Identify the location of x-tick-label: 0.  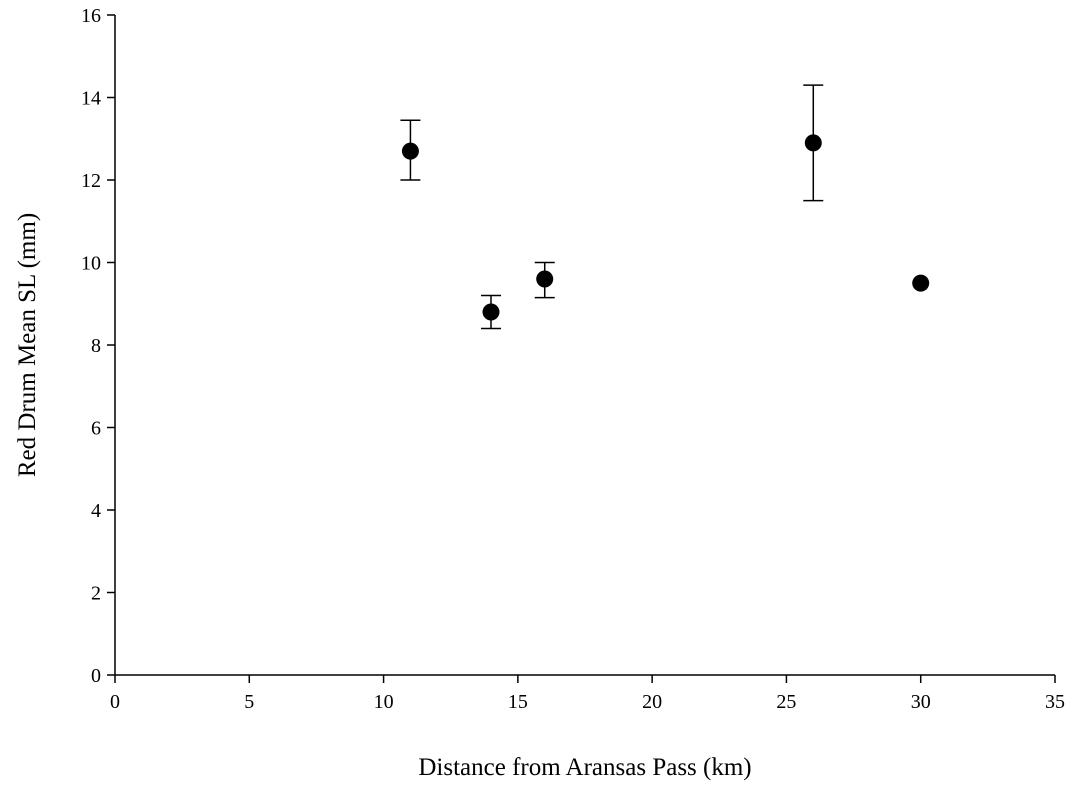
(115, 702).